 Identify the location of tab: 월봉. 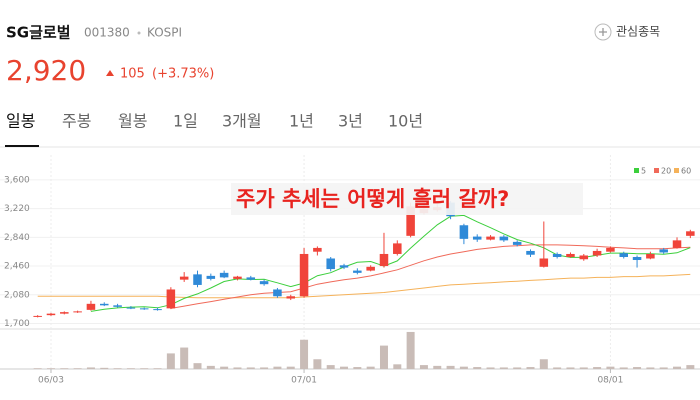
(132, 121).